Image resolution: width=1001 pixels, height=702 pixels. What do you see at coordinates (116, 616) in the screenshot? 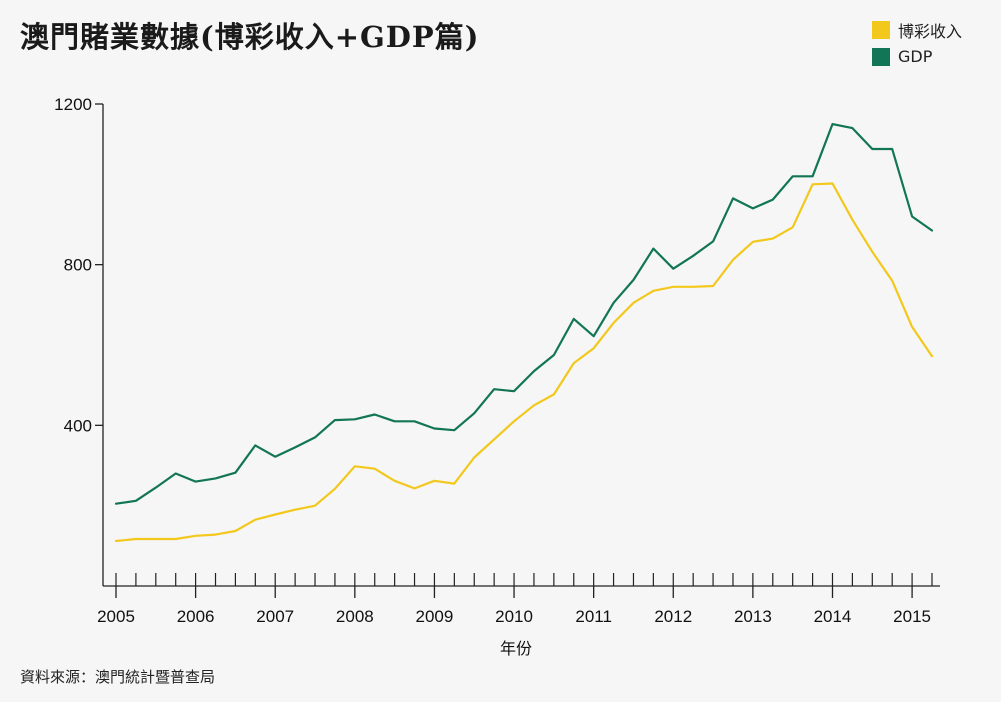
I see `x-tick-label: 2005` at bounding box center [116, 616].